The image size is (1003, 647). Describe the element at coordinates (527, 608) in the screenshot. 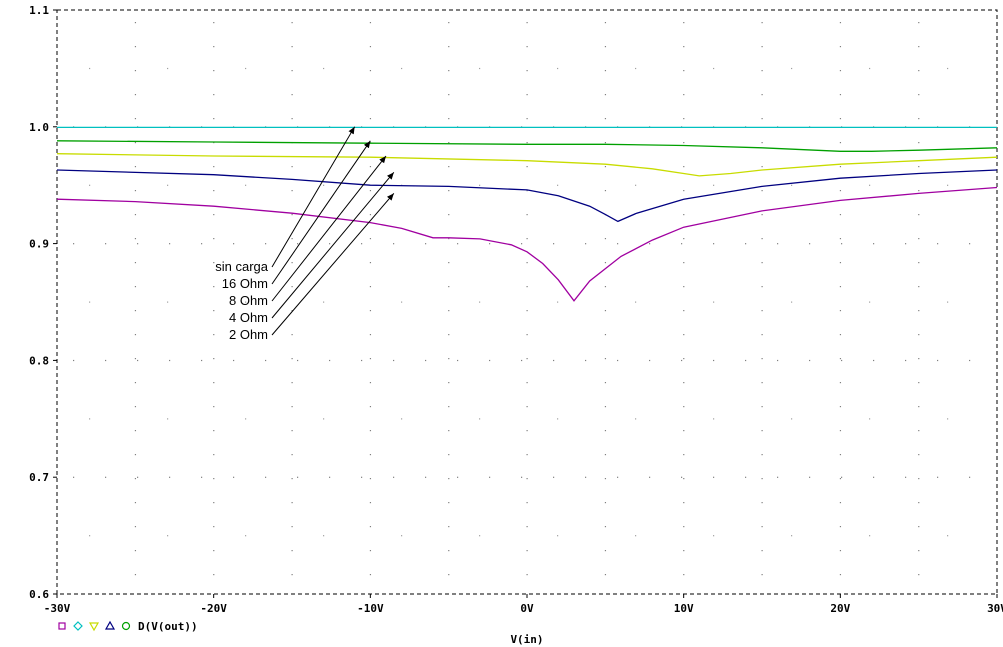

I see `x-tick-label: 0V` at that location.